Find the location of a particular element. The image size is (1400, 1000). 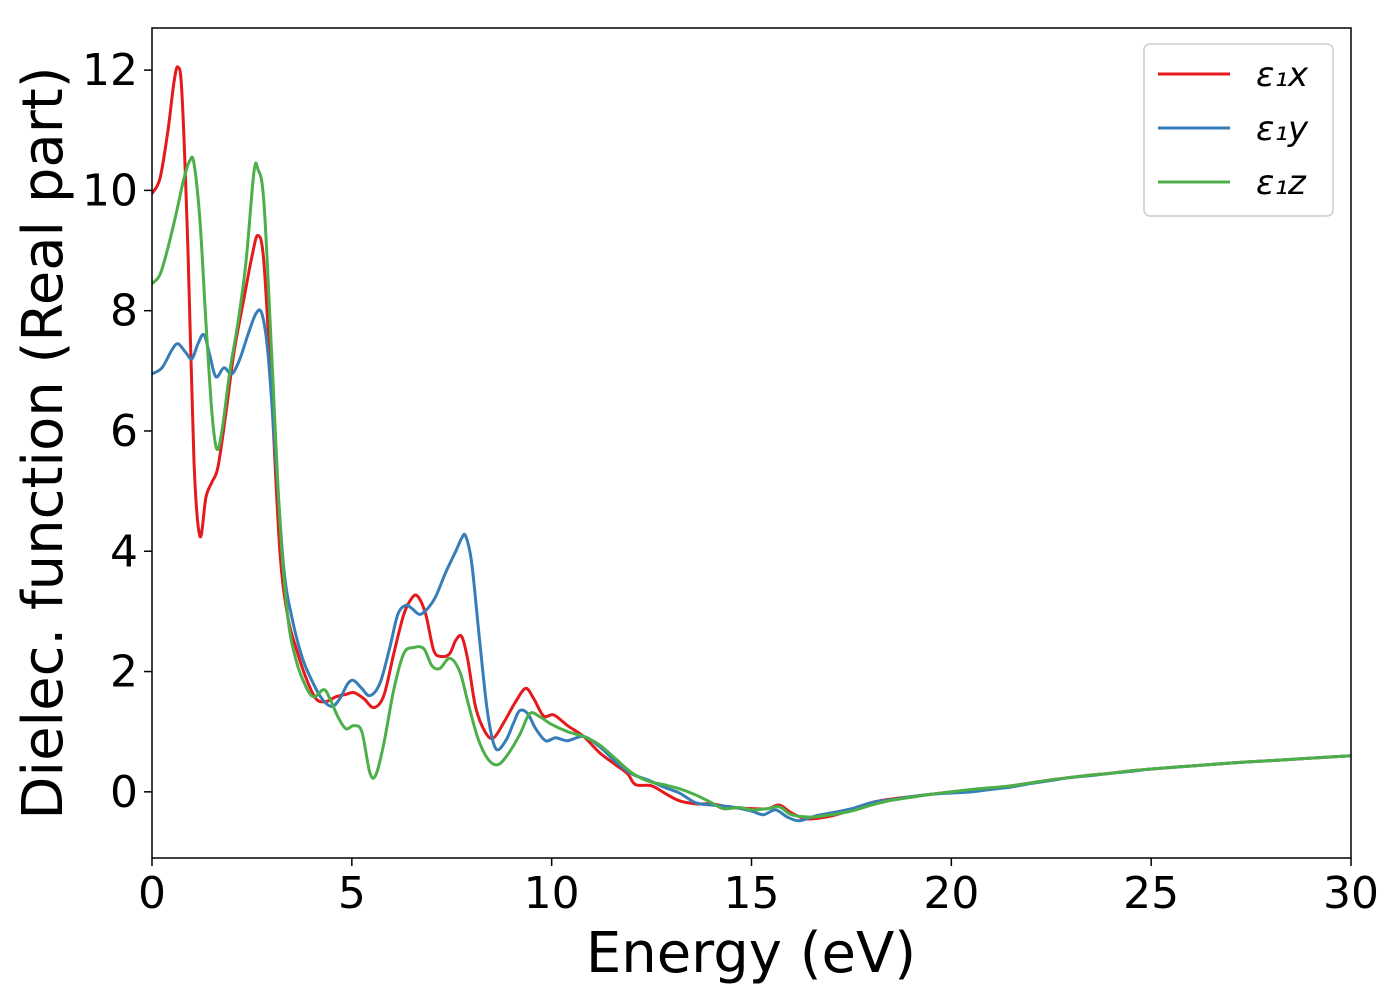

x-tick-label: 5 is located at coordinates (352, 893).